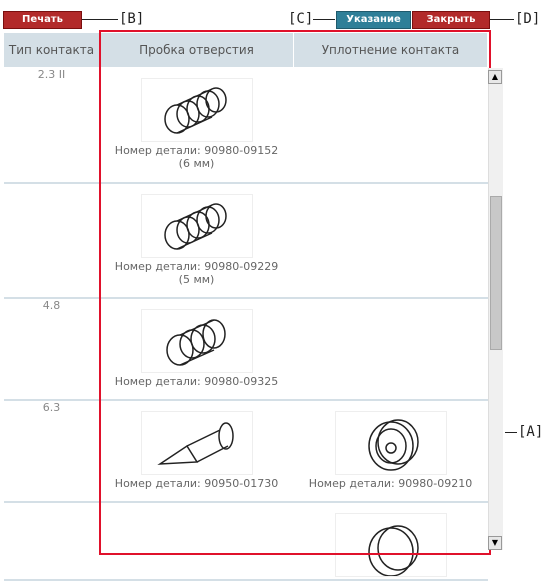  I want to click on header-contact-seal: Уплотнение контакта, so click(390, 50).